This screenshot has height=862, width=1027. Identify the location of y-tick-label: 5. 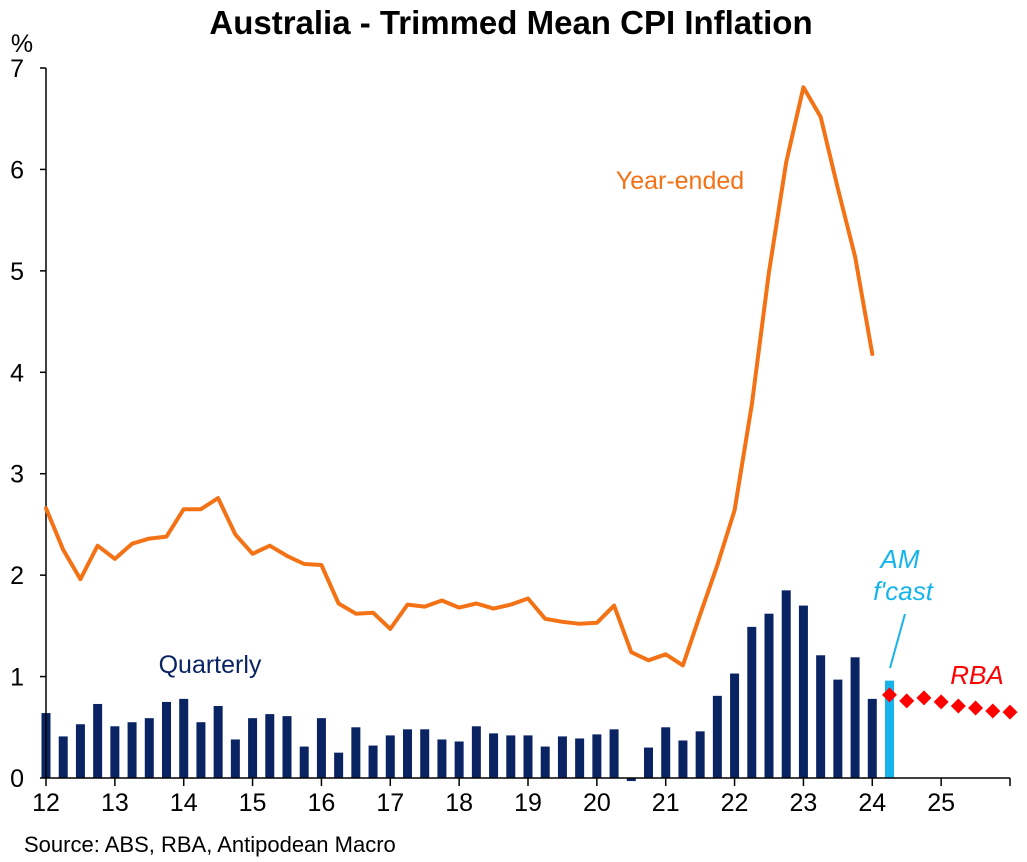
(17, 272).